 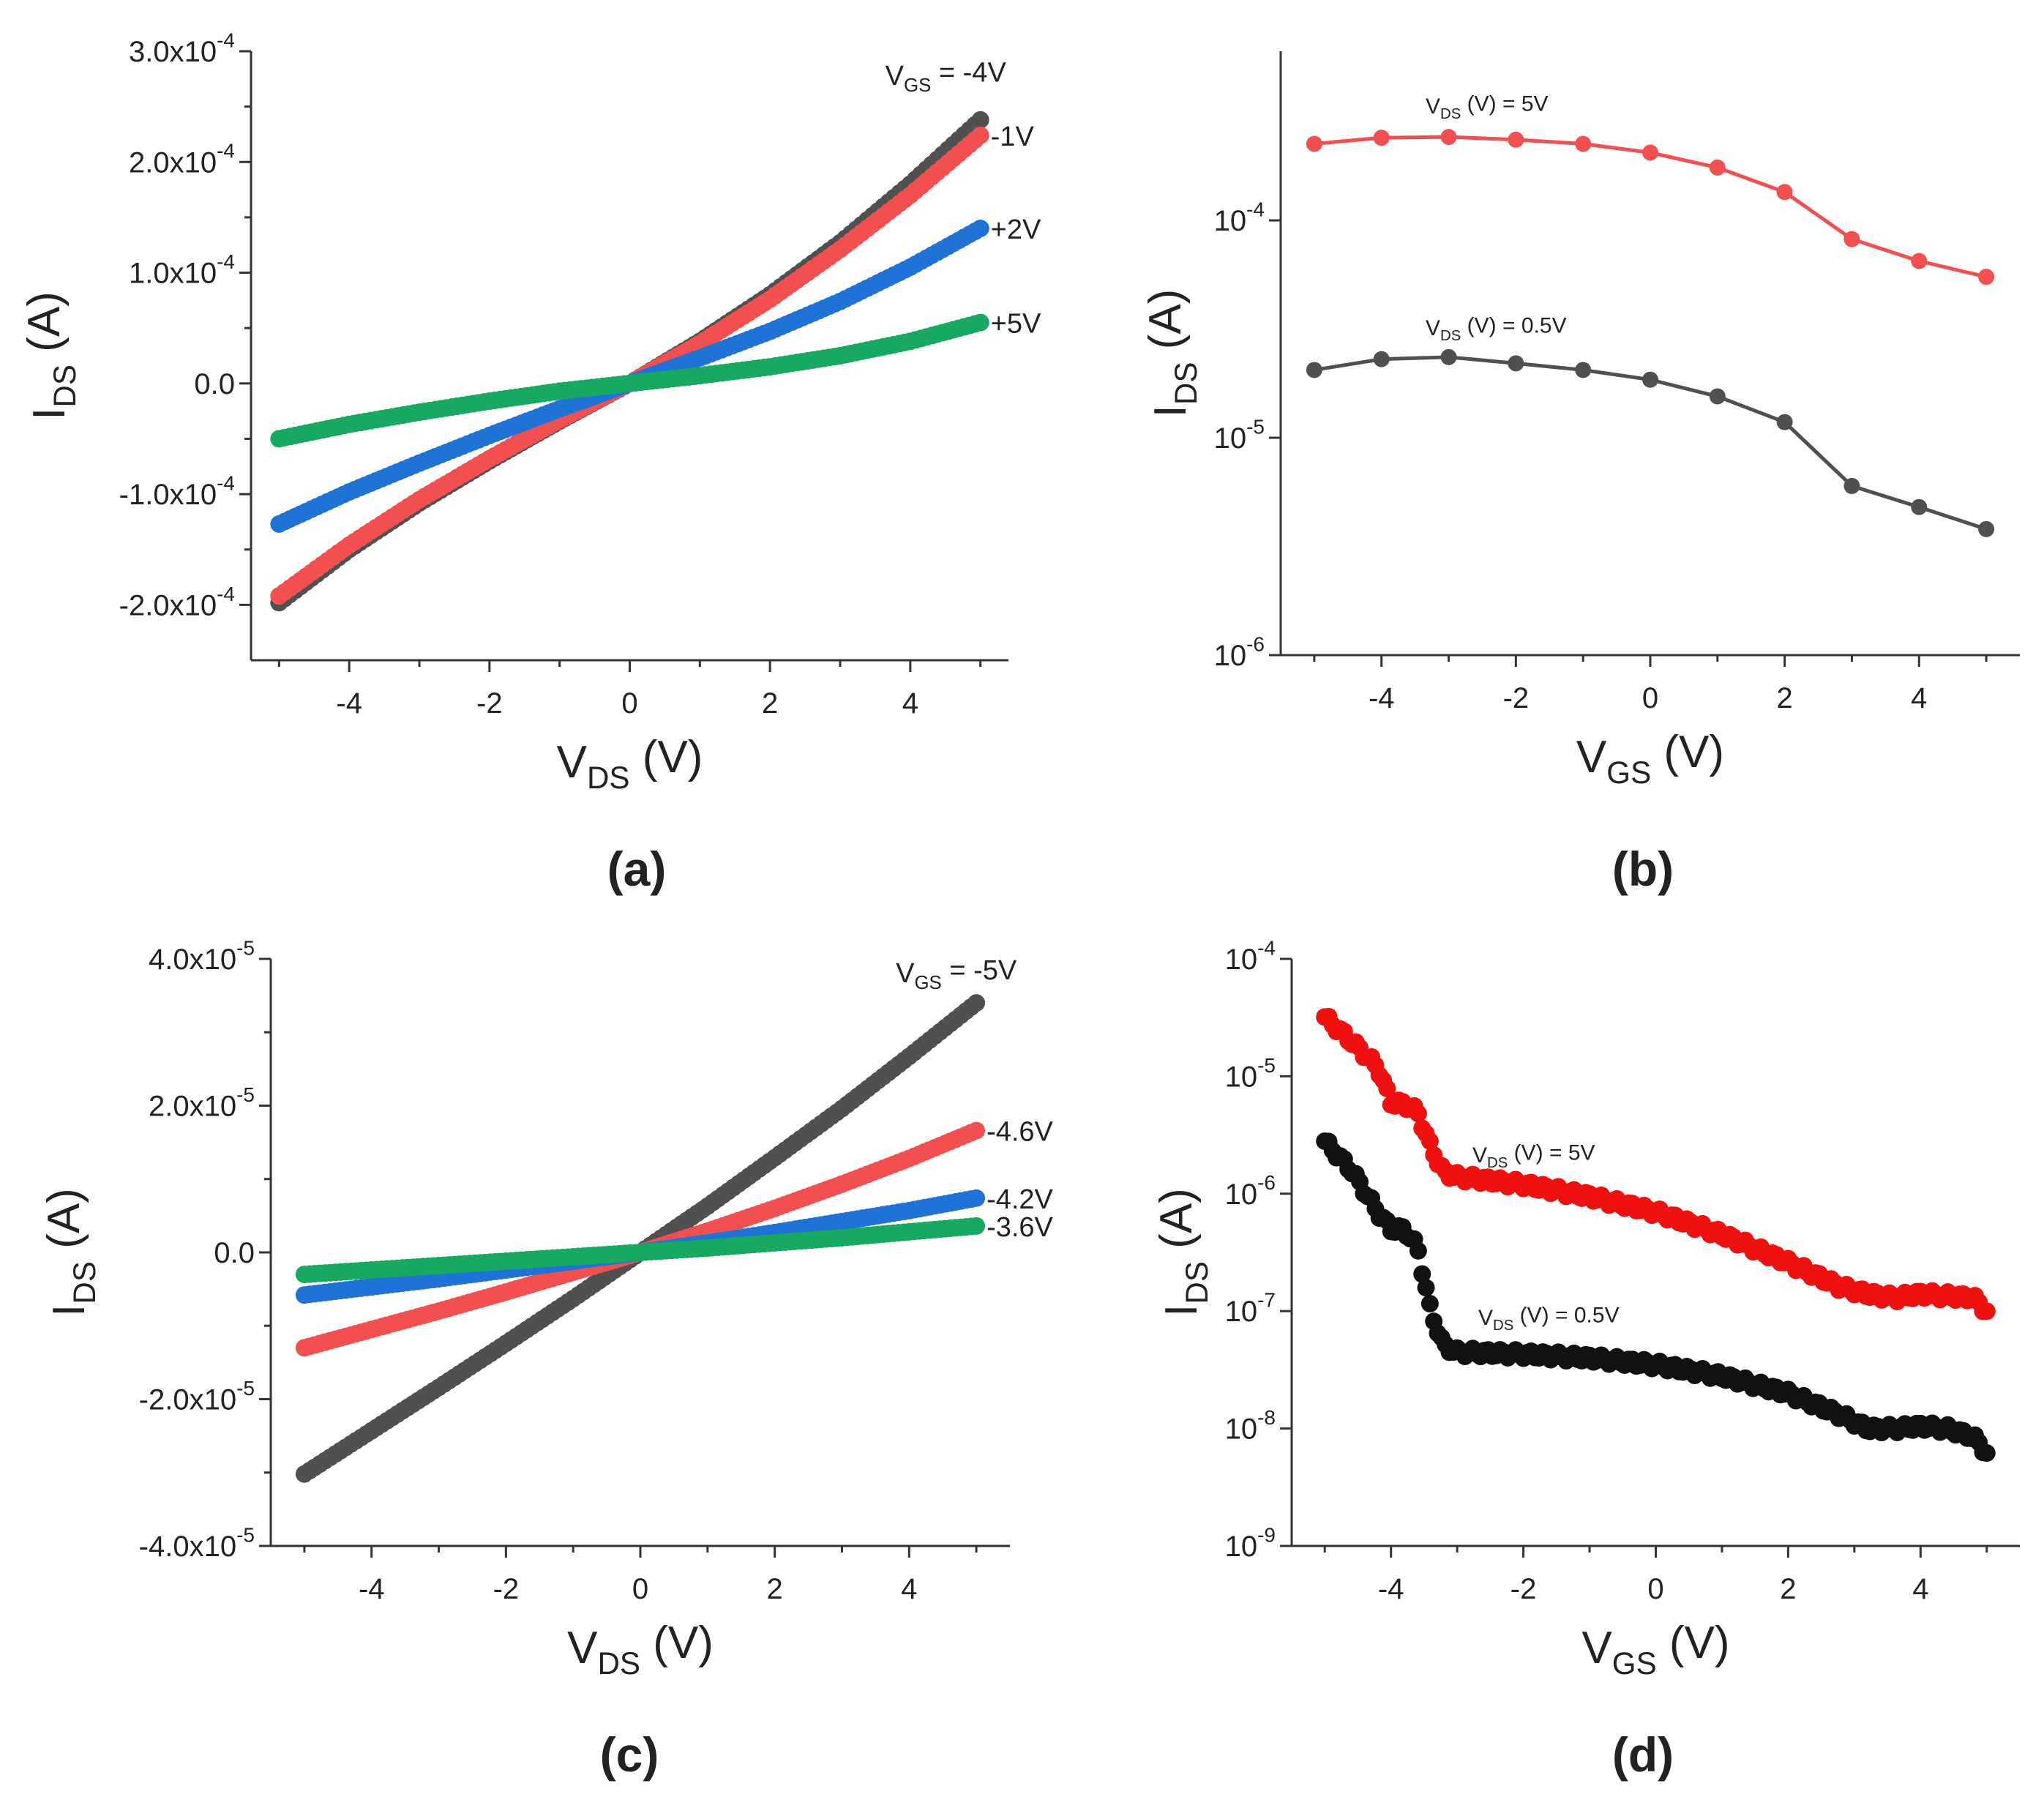 I want to click on series-3: -3.6V, so click(x=674, y=1248).